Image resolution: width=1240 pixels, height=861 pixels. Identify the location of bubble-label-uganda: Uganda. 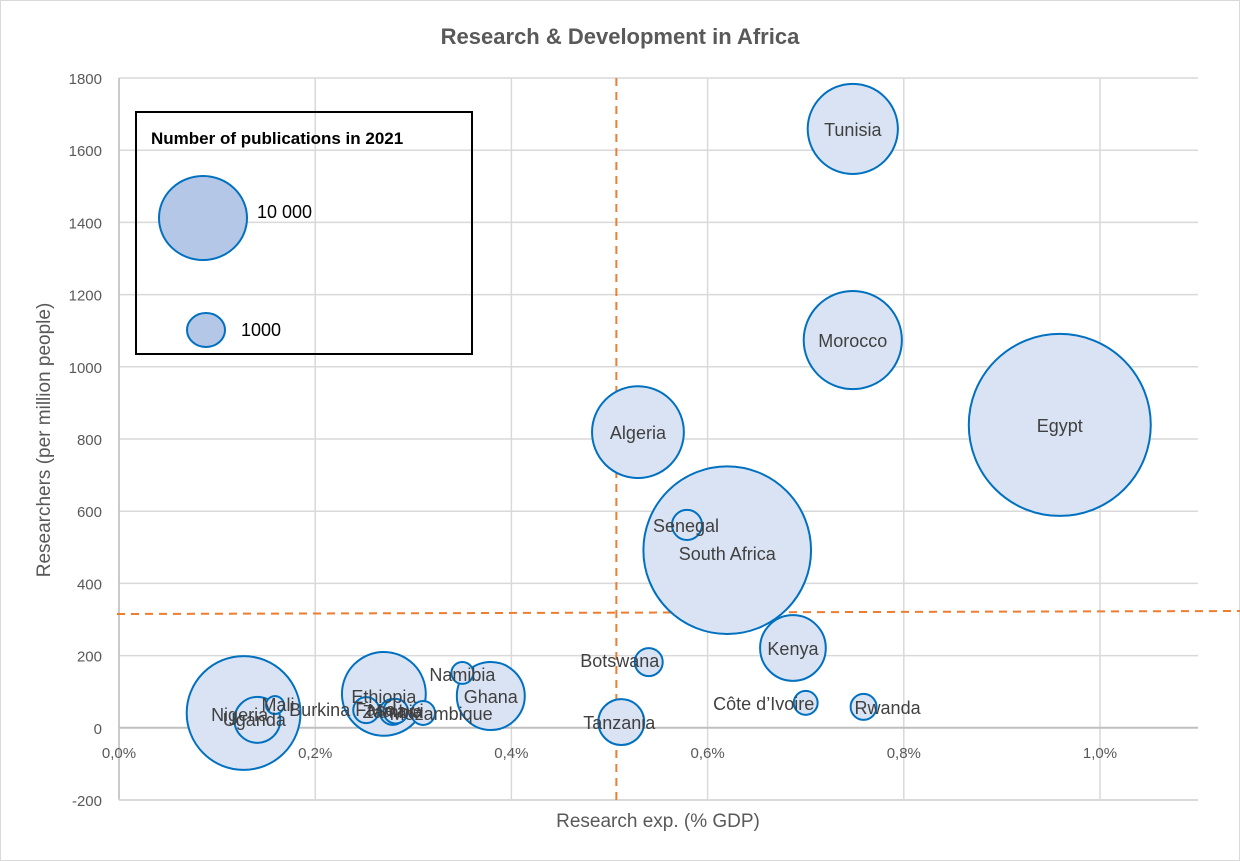
(255, 720).